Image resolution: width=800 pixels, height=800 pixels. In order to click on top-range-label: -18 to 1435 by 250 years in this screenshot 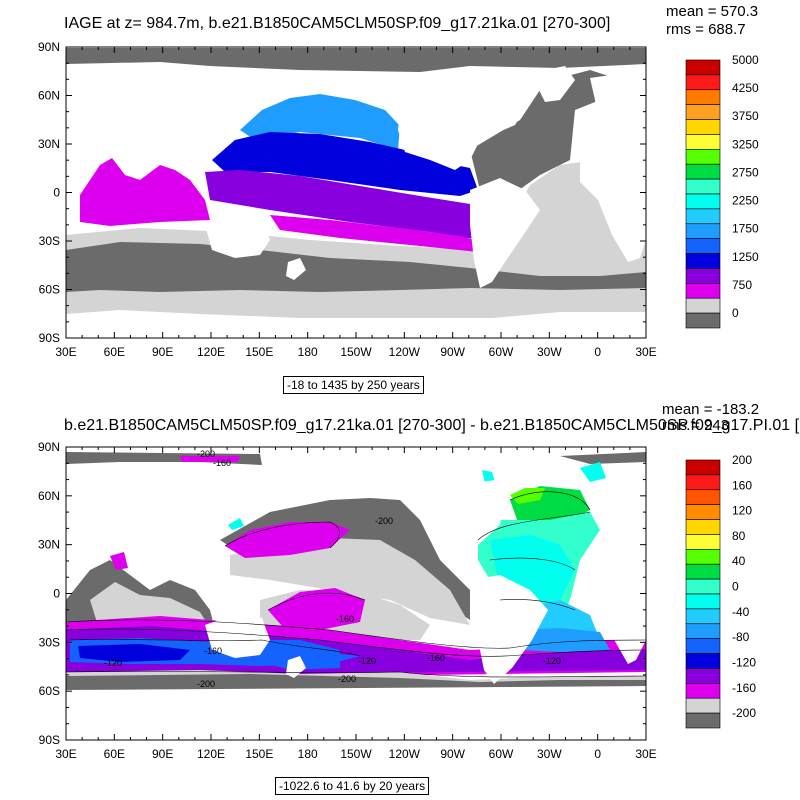, I will do `click(353, 385)`.